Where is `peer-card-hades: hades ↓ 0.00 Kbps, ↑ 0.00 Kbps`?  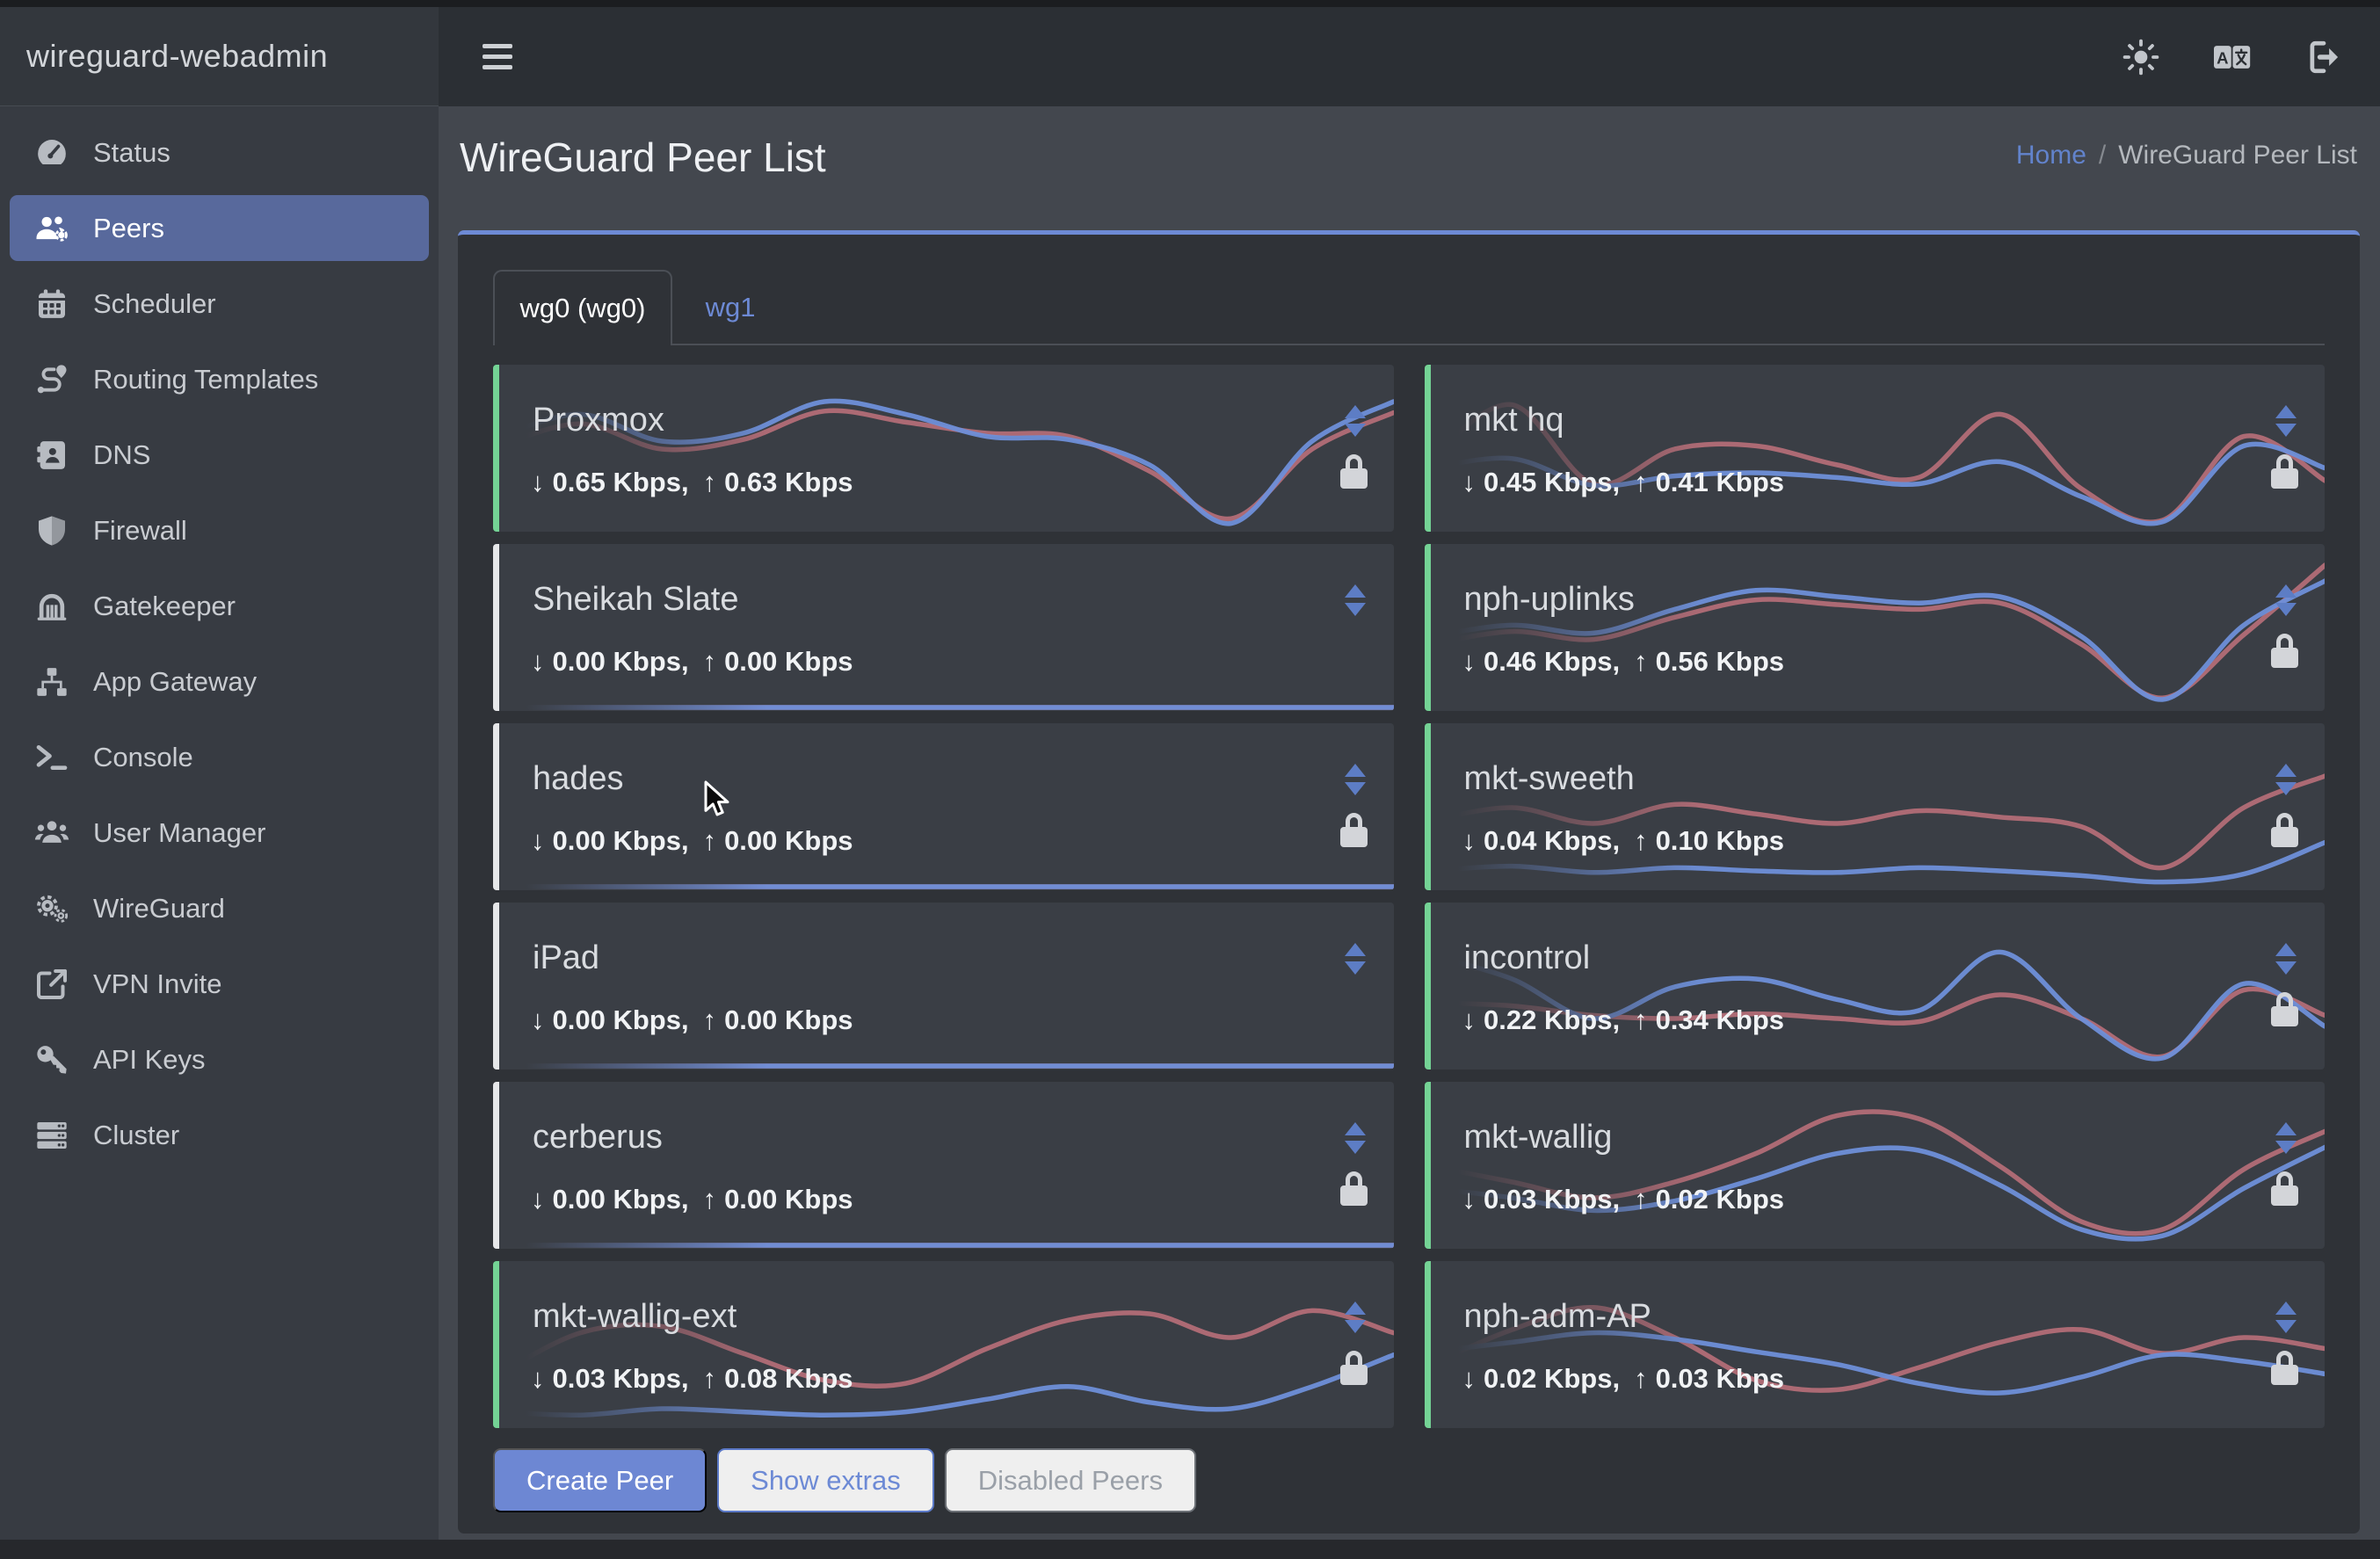 peer-card-hades: hades ↓ 0.00 Kbps, ↑ 0.00 Kbps is located at coordinates (943, 807).